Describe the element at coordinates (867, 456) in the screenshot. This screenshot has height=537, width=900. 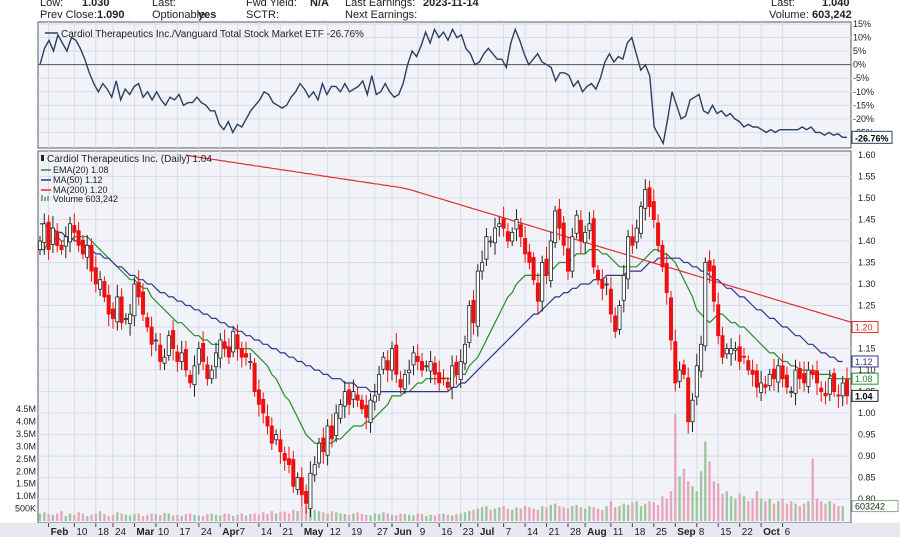
I see `price-y-tick-label: 0.90` at that location.